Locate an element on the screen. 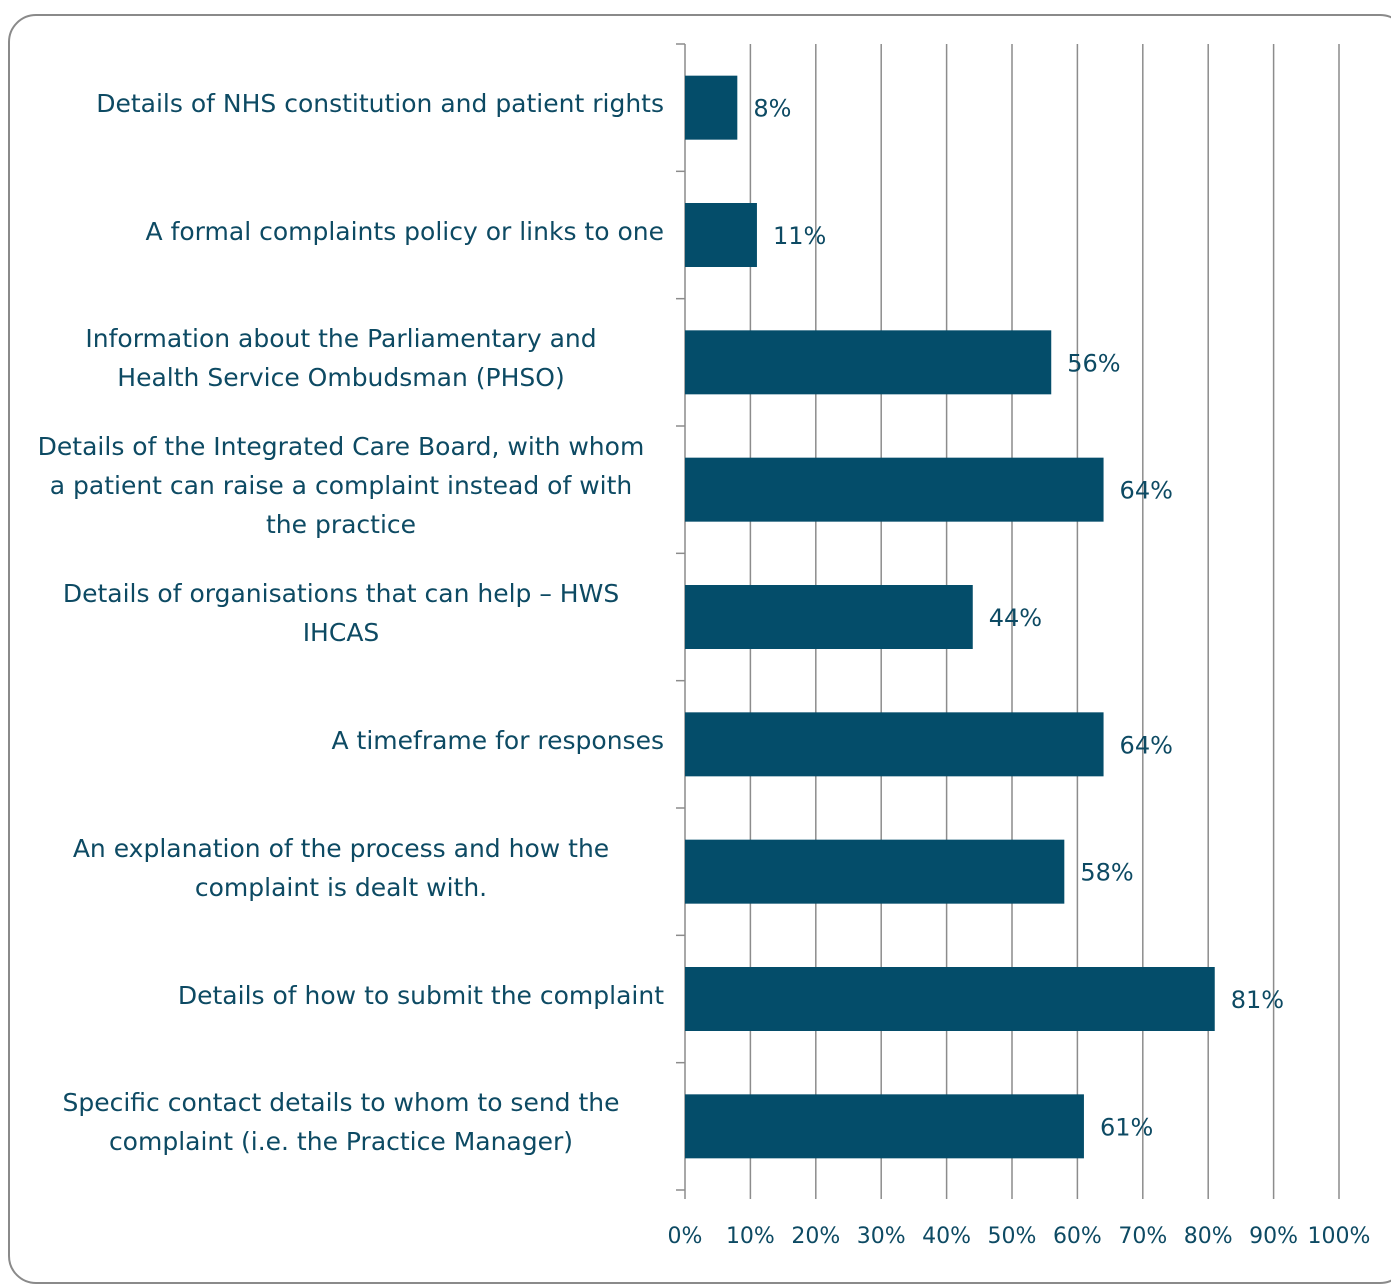 Image resolution: width=1391 pixels, height=1284 pixels. x-tick-label: 20% is located at coordinates (815, 1236).